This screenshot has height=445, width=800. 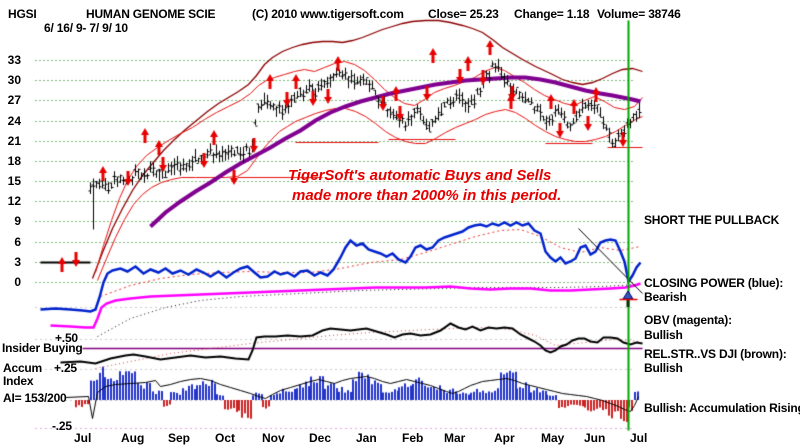 I want to click on volume-value: Volume= 38746, so click(x=639, y=14).